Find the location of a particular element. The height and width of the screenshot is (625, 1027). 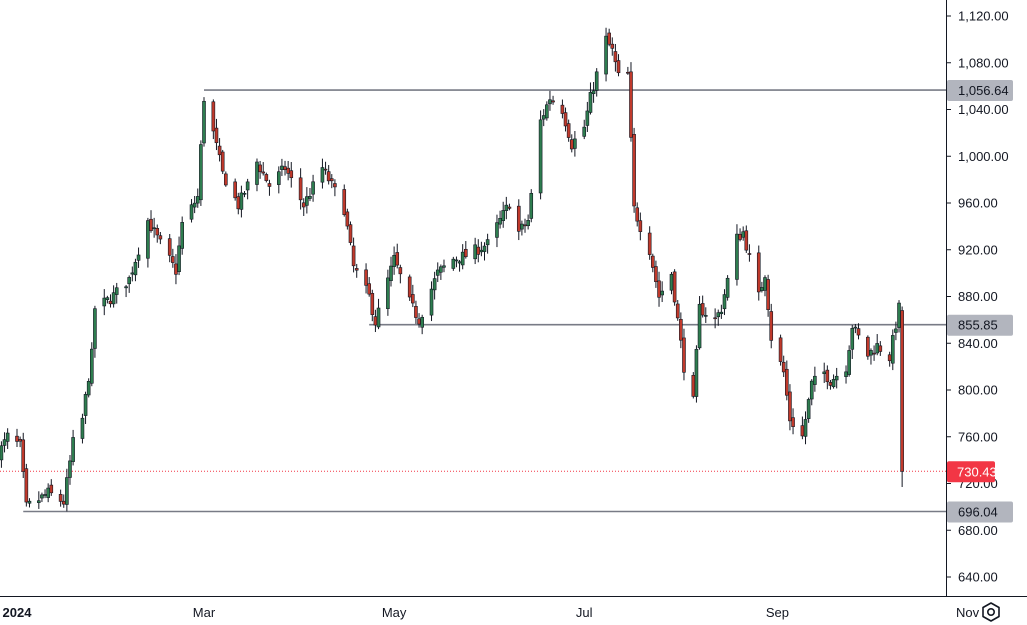

x-tick-label: Nov is located at coordinates (968, 612).